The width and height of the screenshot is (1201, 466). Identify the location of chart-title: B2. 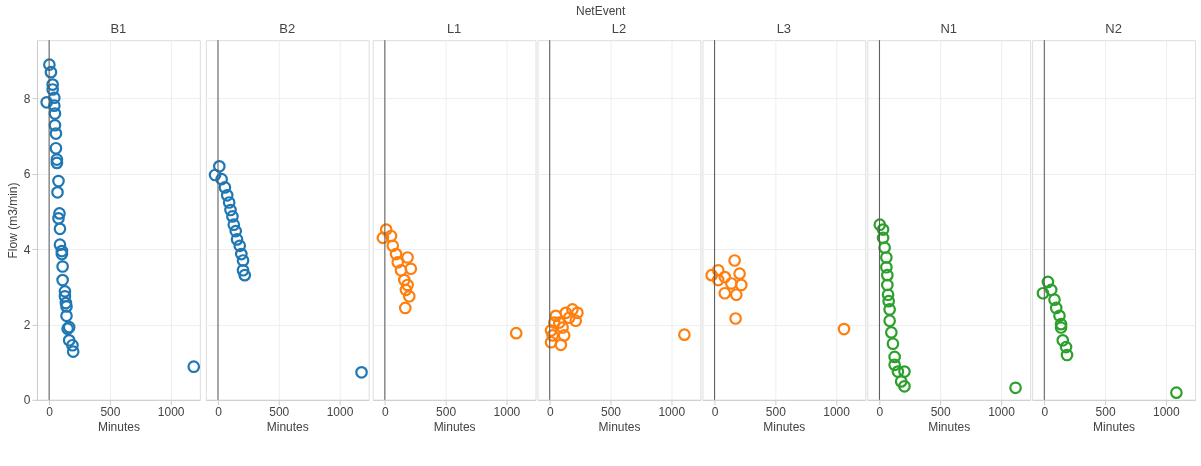
(287, 28).